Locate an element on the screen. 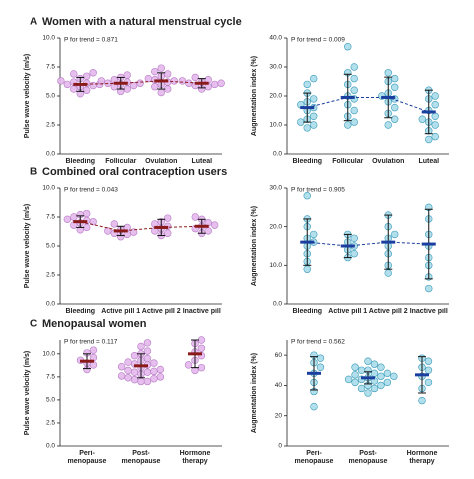 Image resolution: width=474 pixels, height=479 pixels. annotation: P for trend = 0.009 is located at coordinates (318, 40).